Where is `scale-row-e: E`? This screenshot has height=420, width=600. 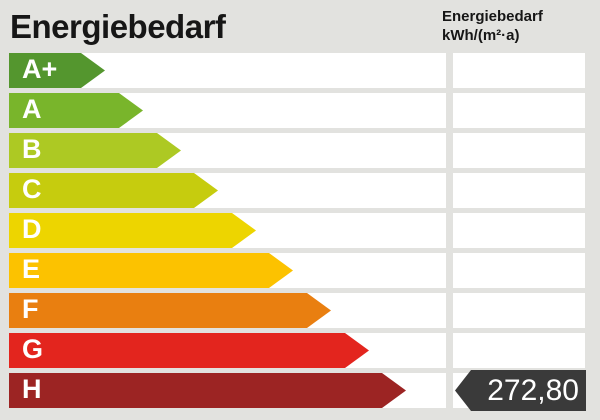
scale-row-e: E is located at coordinates (300, 270).